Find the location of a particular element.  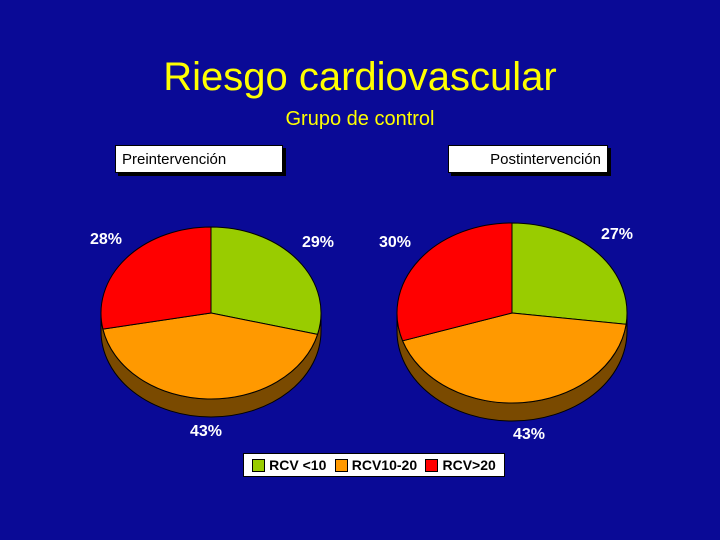

post-chart-title: Postintervención is located at coordinates (528, 159).